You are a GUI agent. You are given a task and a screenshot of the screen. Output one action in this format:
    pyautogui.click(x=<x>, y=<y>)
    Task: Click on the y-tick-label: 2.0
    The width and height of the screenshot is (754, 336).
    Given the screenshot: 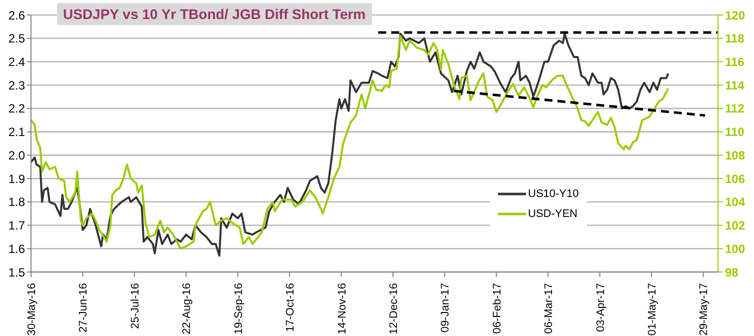 What is the action you would take?
    pyautogui.click(x=17, y=155)
    